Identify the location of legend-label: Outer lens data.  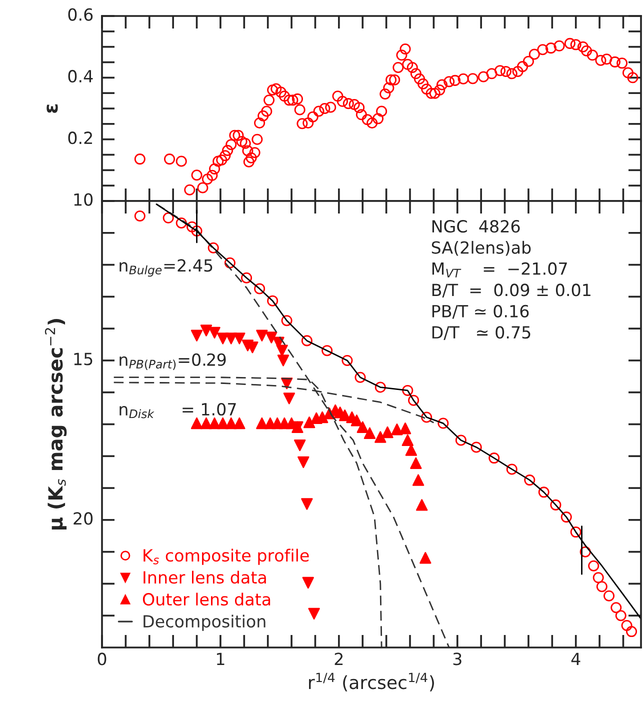
(206, 599).